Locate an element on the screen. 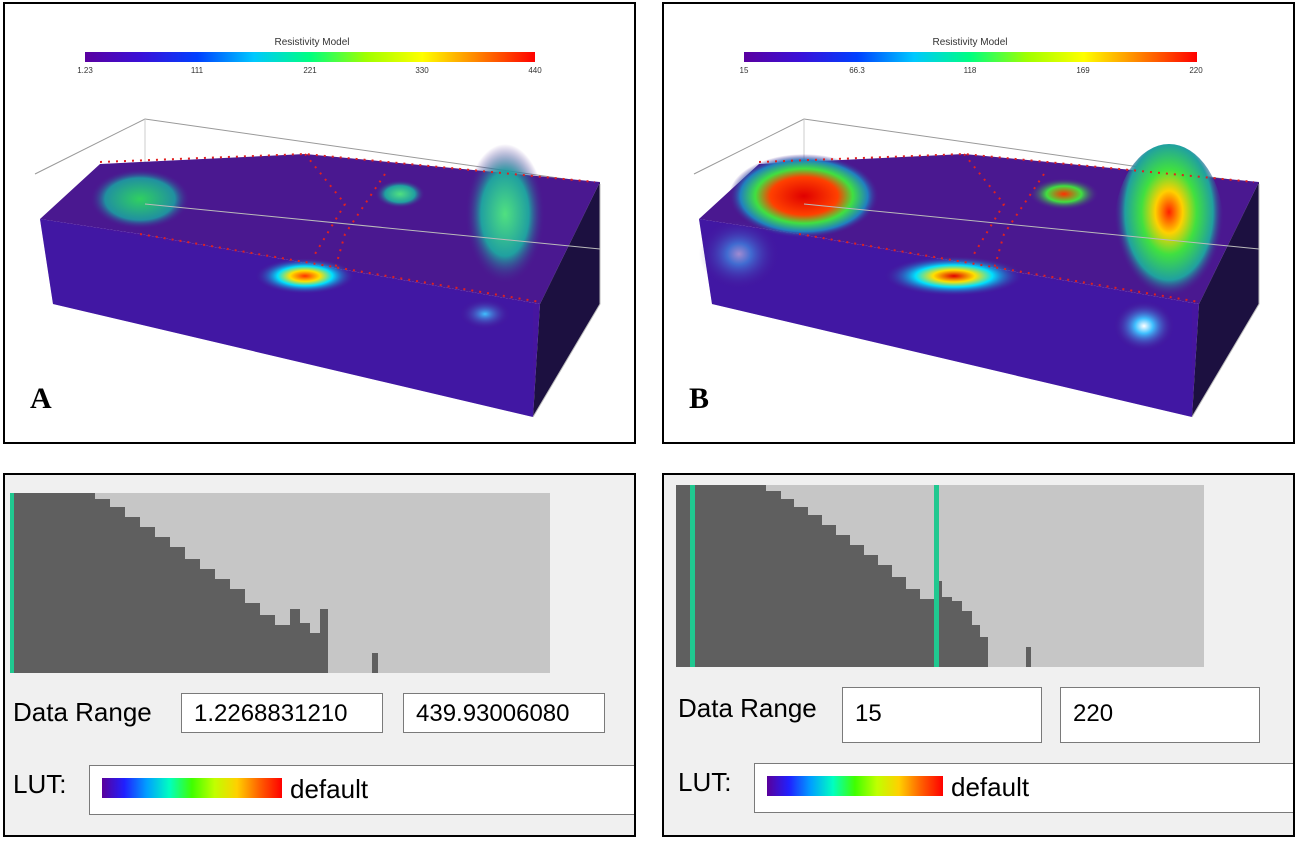  data-range-max-input-b: 220 is located at coordinates (1160, 715).